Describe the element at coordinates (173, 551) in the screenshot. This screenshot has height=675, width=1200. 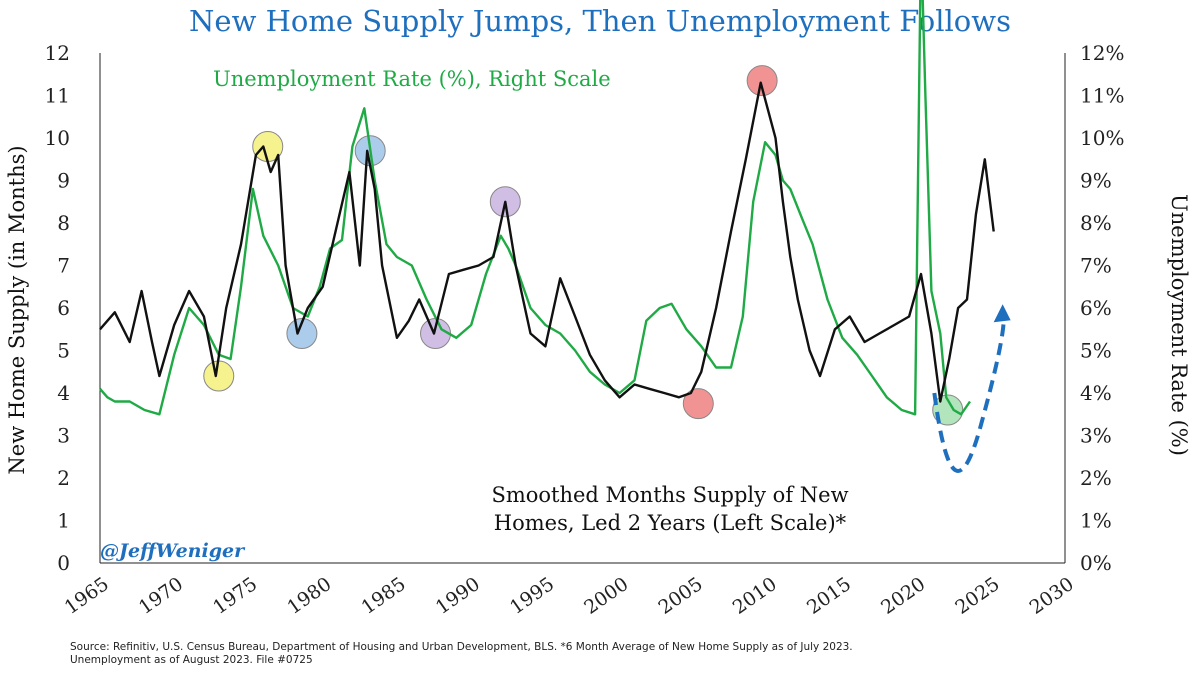
I see `watermark: @JeffWeniger` at that location.